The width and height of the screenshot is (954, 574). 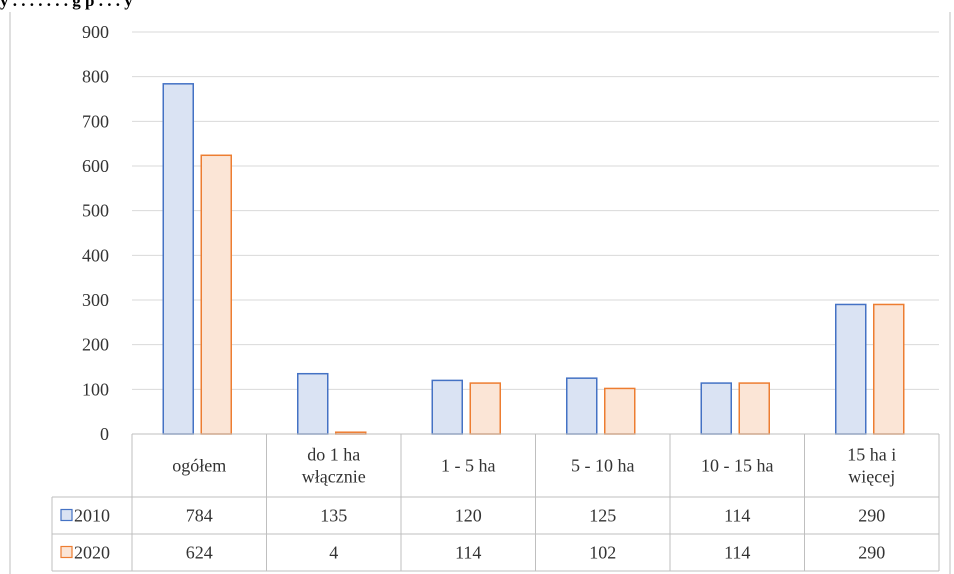 I want to click on category-label: ogółem, so click(x=199, y=466).